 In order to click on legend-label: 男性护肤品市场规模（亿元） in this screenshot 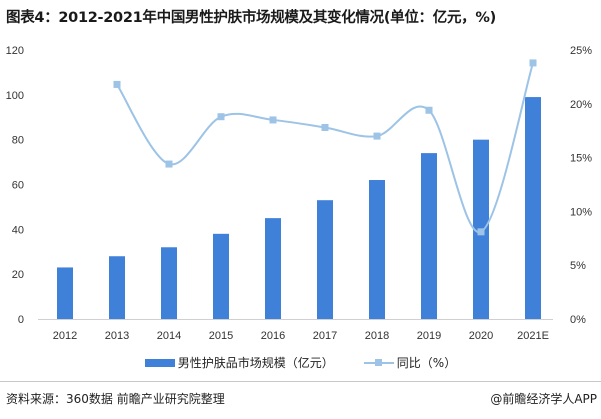, I will do `click(255, 363)`.